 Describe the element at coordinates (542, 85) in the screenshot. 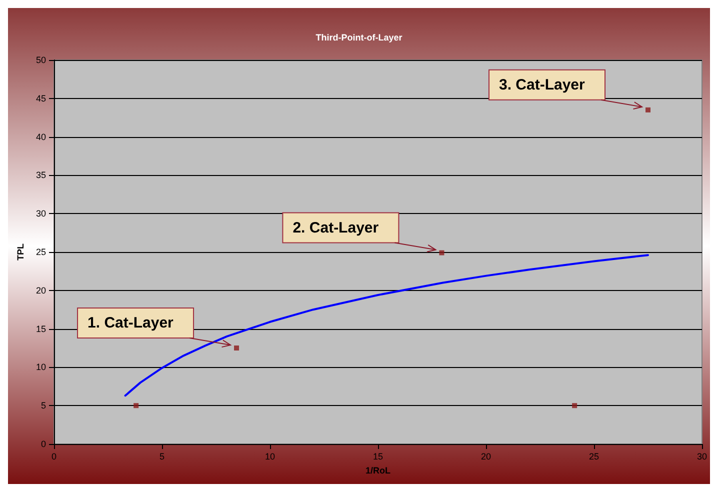

I see `annotation: 3. Cat-Layer` at that location.